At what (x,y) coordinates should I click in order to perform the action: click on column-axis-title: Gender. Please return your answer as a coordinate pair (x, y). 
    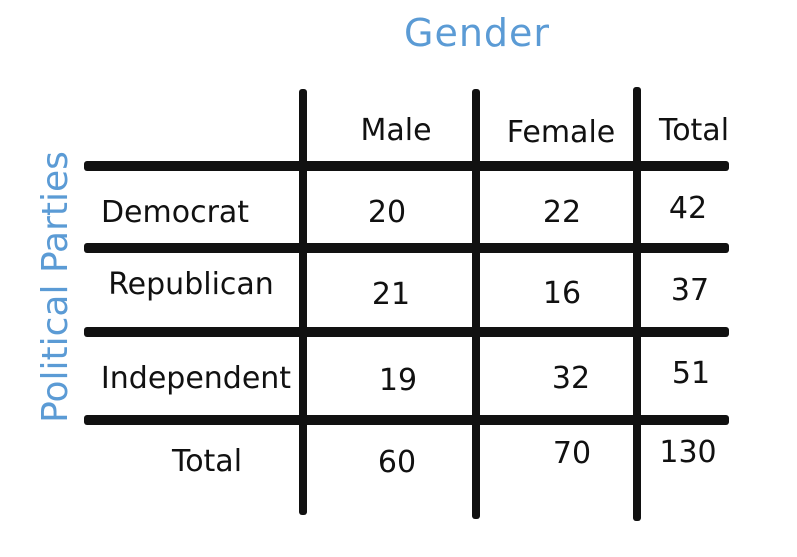
    Looking at the image, I should click on (477, 33).